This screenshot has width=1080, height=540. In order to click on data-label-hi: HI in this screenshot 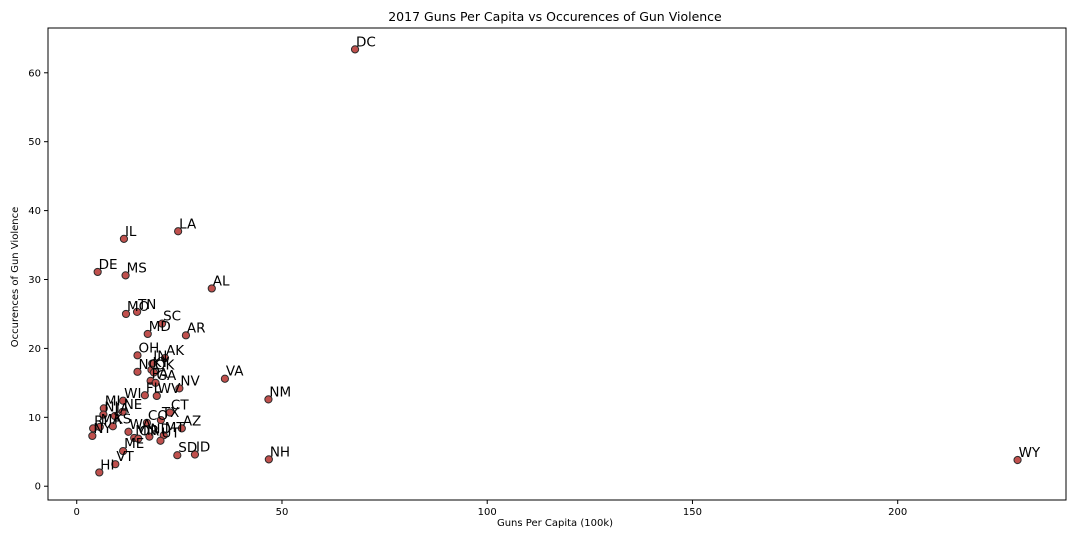, I will do `click(107, 465)`.